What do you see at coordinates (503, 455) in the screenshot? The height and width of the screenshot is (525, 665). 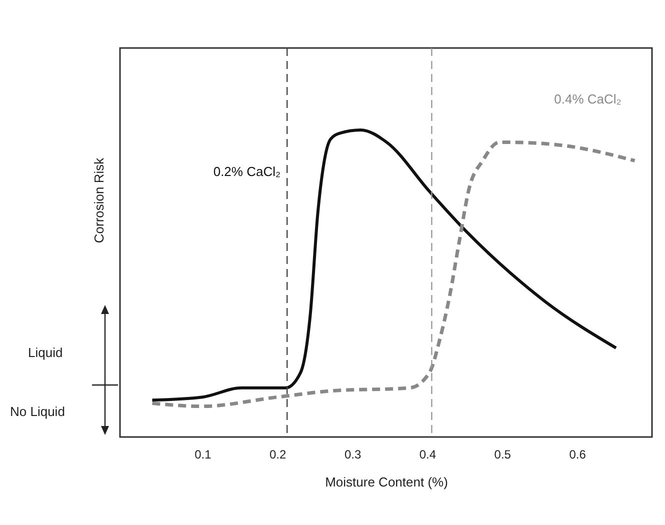 I see `x-tick-label: 0.5` at bounding box center [503, 455].